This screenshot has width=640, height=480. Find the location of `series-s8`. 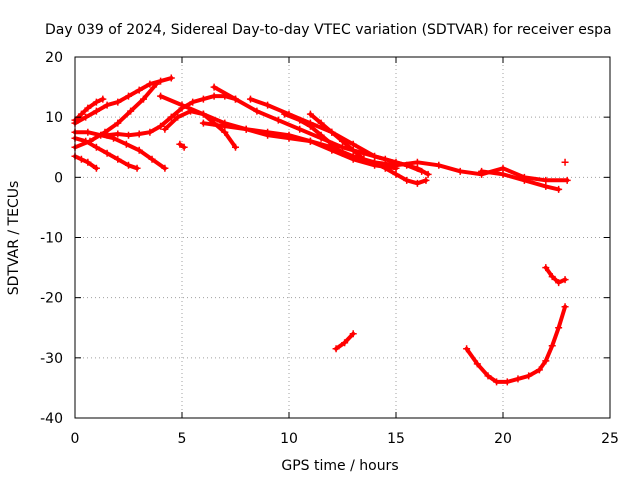

series-s8 is located at coordinates (364, 138).